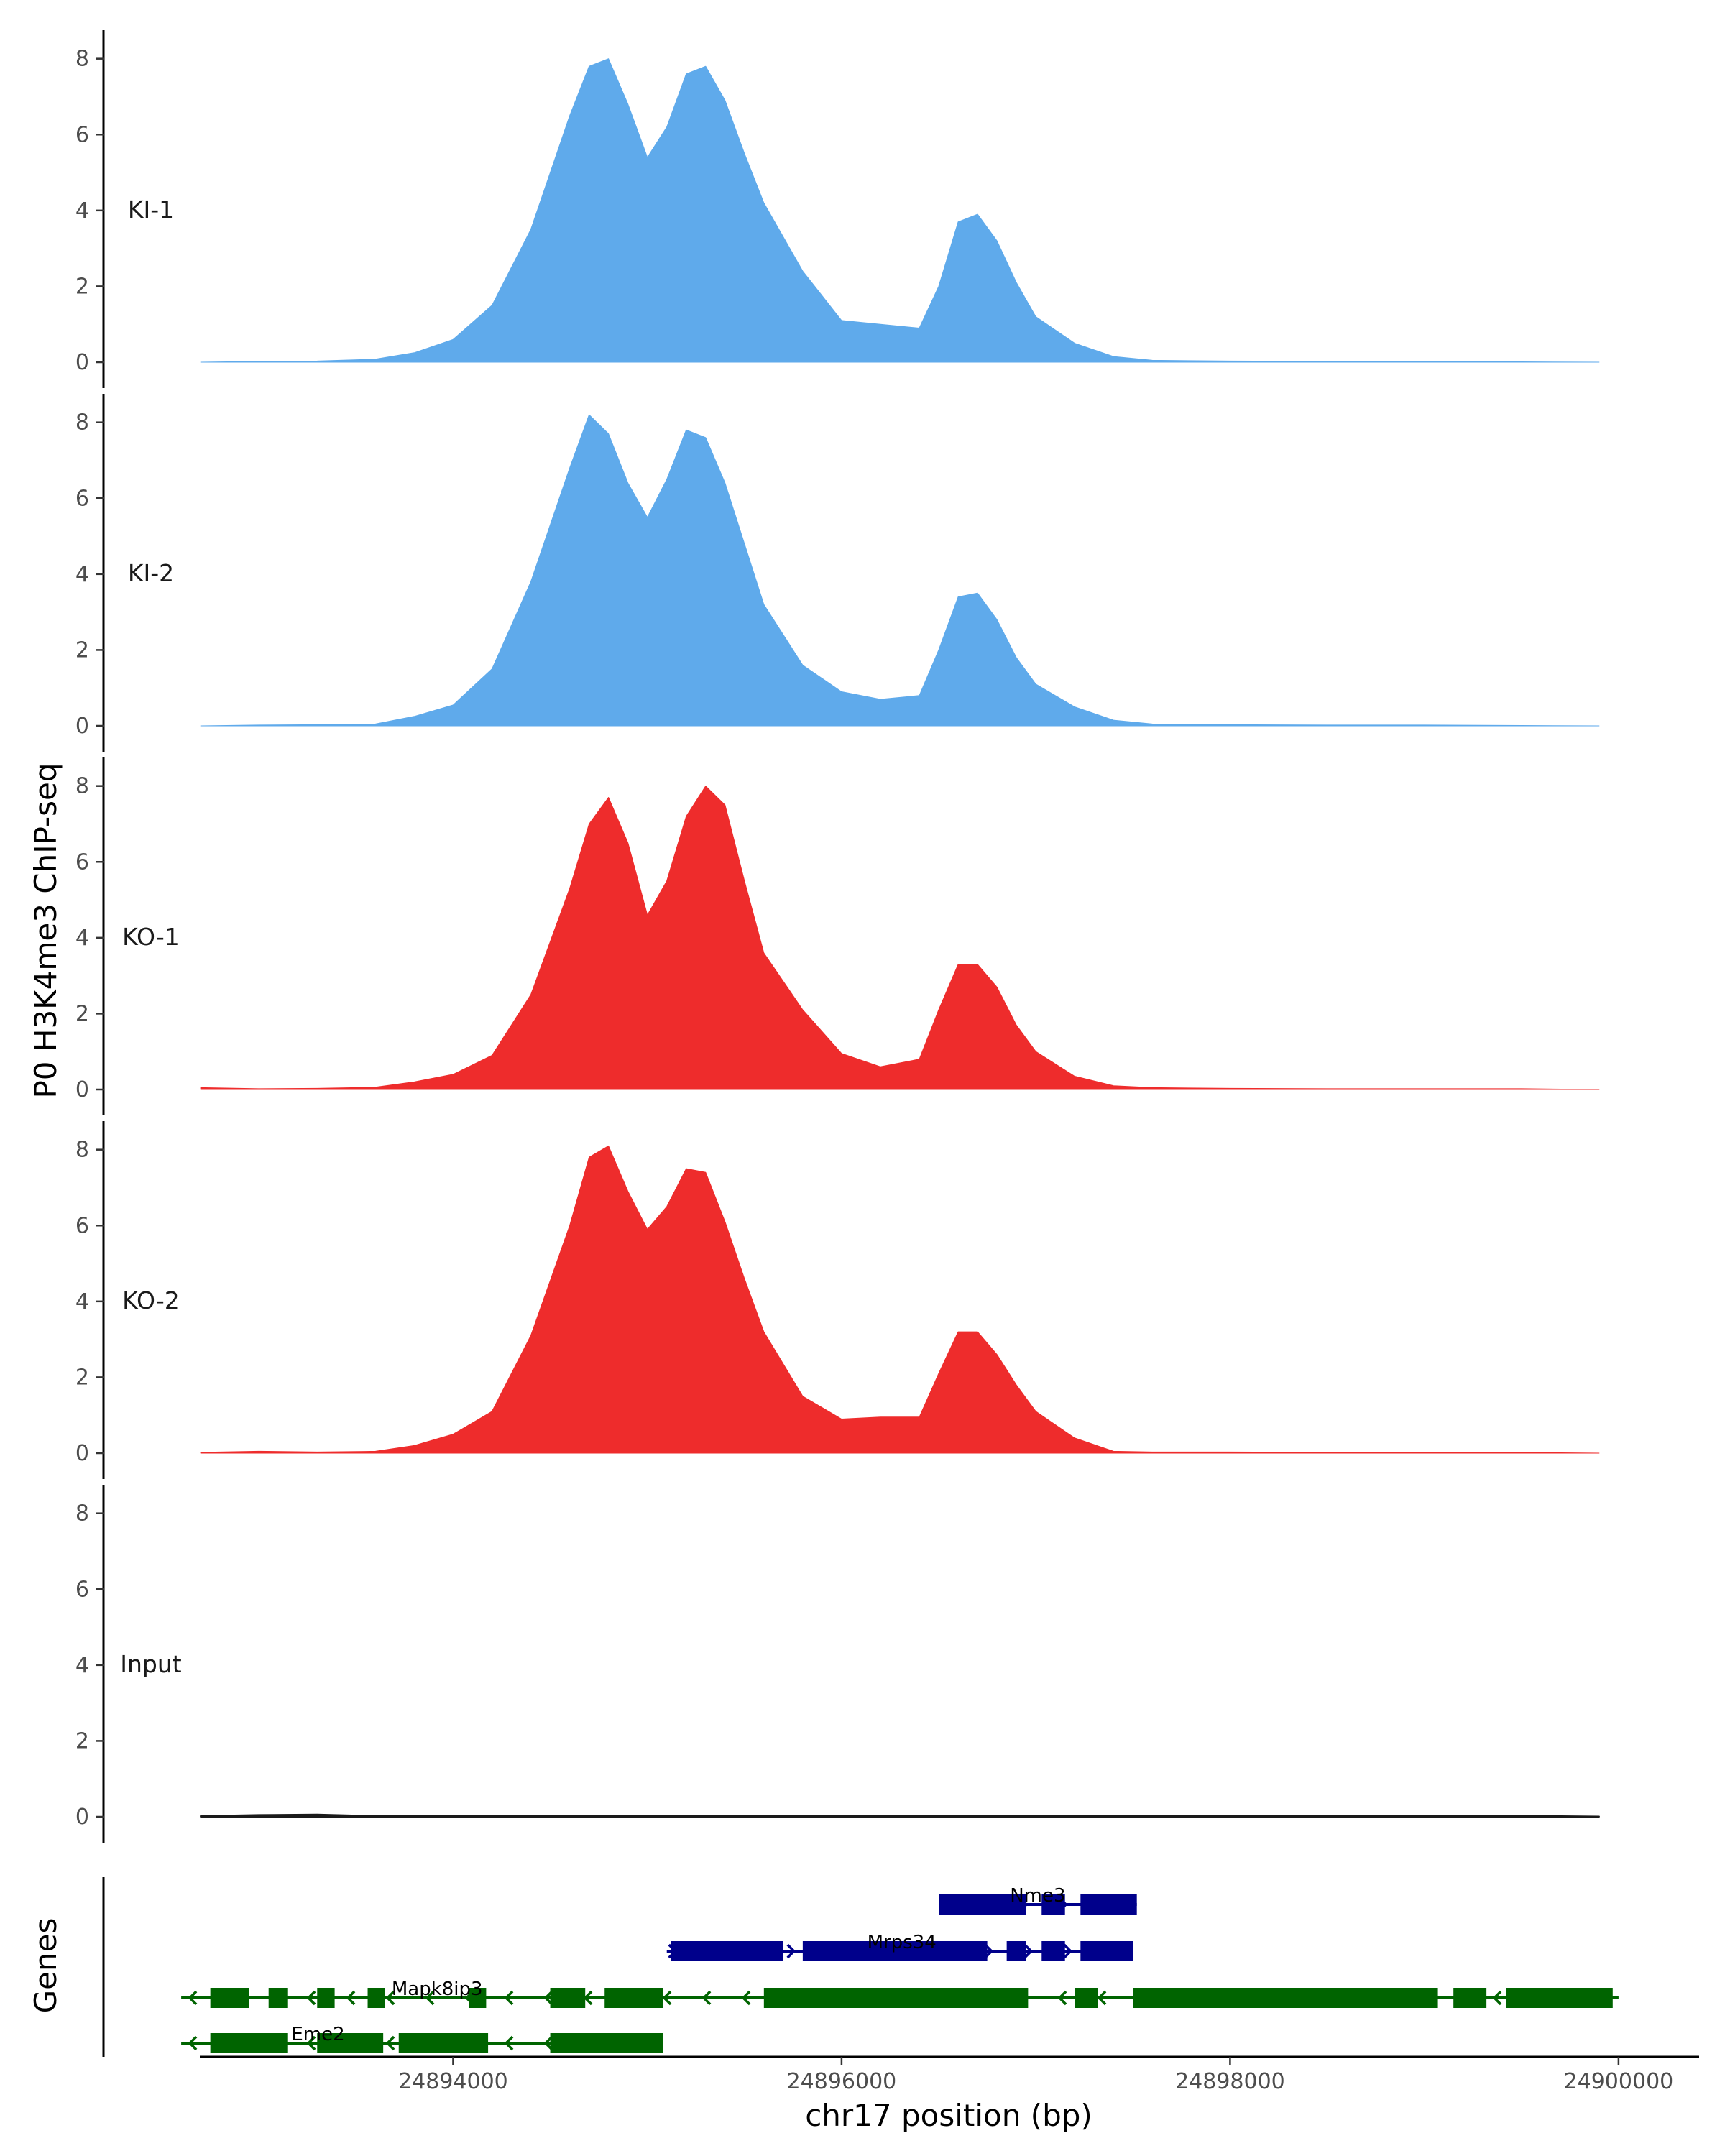  I want to click on x-axis: 24894000 24896000 24898000 24900000, so click(949, 2074).